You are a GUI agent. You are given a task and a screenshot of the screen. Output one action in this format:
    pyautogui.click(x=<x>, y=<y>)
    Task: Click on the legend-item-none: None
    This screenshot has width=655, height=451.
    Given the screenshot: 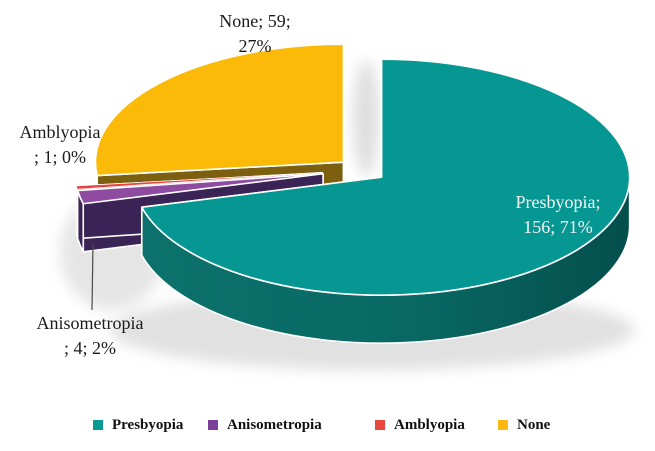 What is the action you would take?
    pyautogui.click(x=524, y=425)
    